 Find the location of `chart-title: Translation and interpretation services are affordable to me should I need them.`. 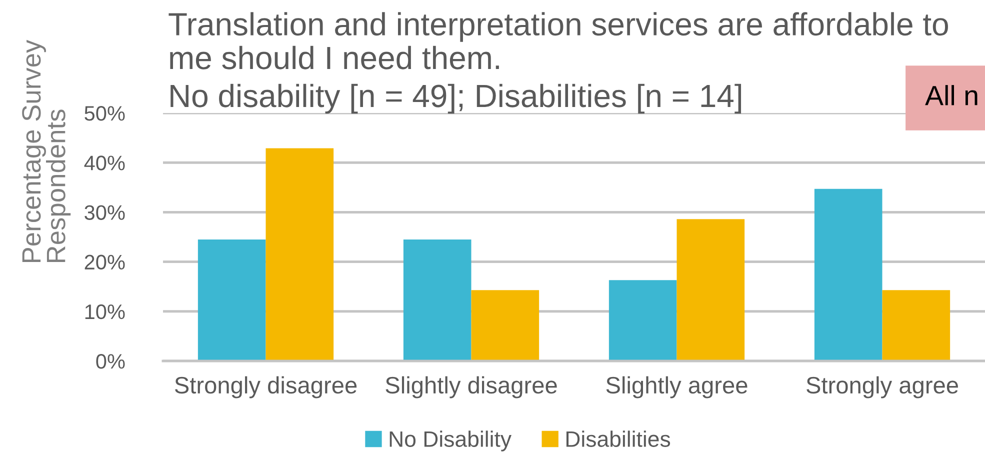

chart-title: Translation and interpretation services are affordable to me should I need them. is located at coordinates (558, 41).